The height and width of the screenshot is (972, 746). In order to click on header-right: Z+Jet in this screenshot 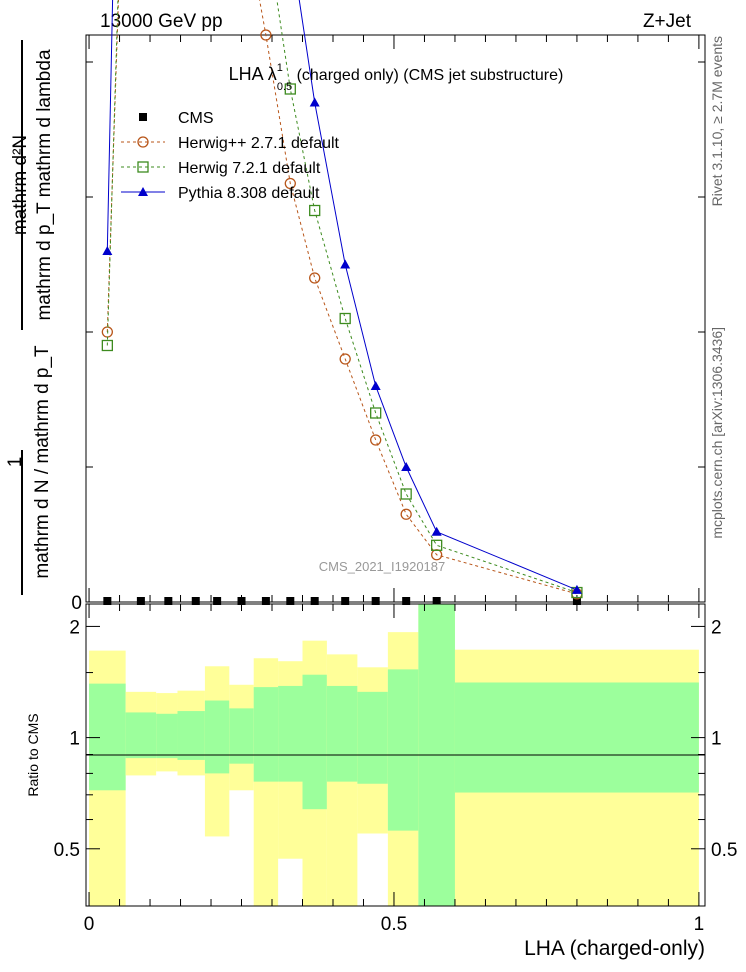, I will do `click(667, 21)`.